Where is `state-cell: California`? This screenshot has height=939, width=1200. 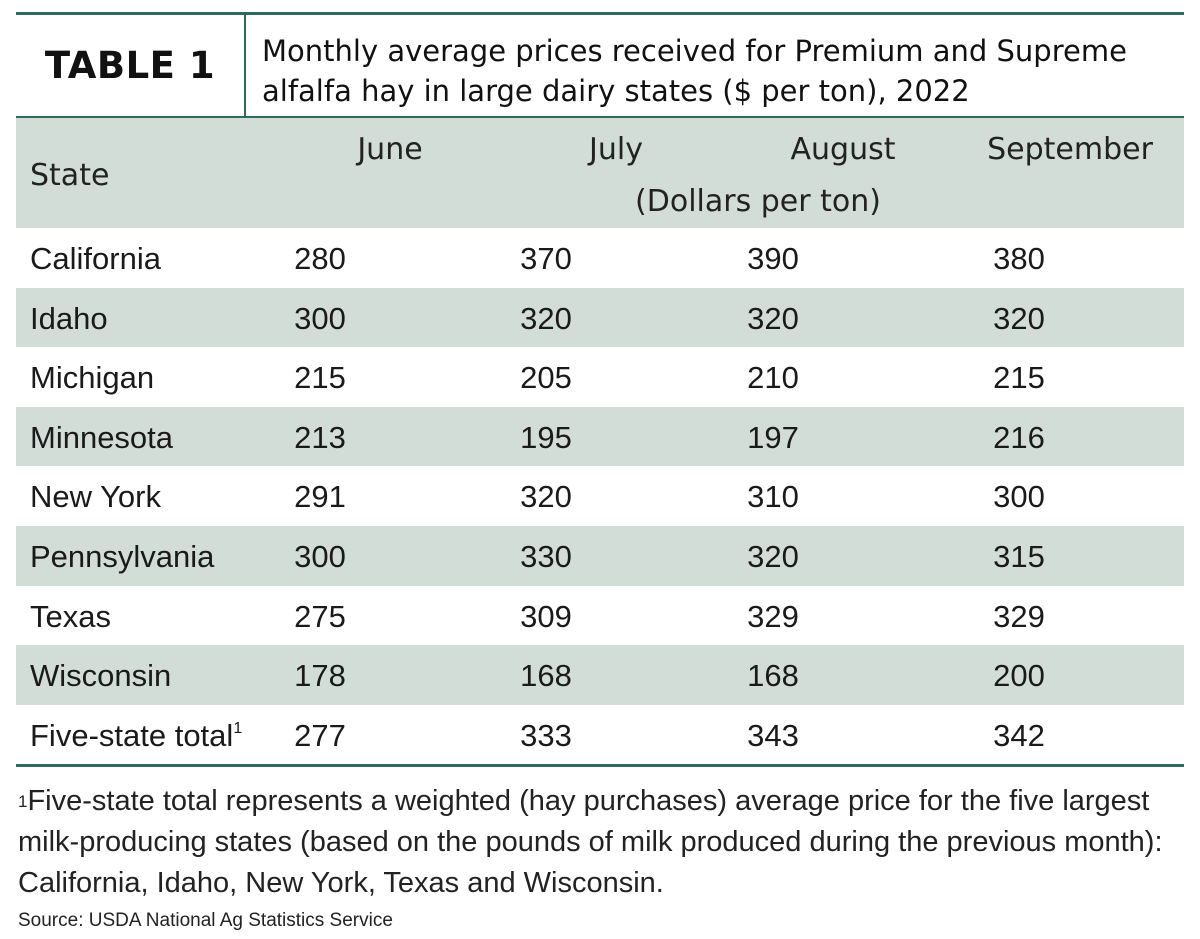
state-cell: California is located at coordinates (95, 259).